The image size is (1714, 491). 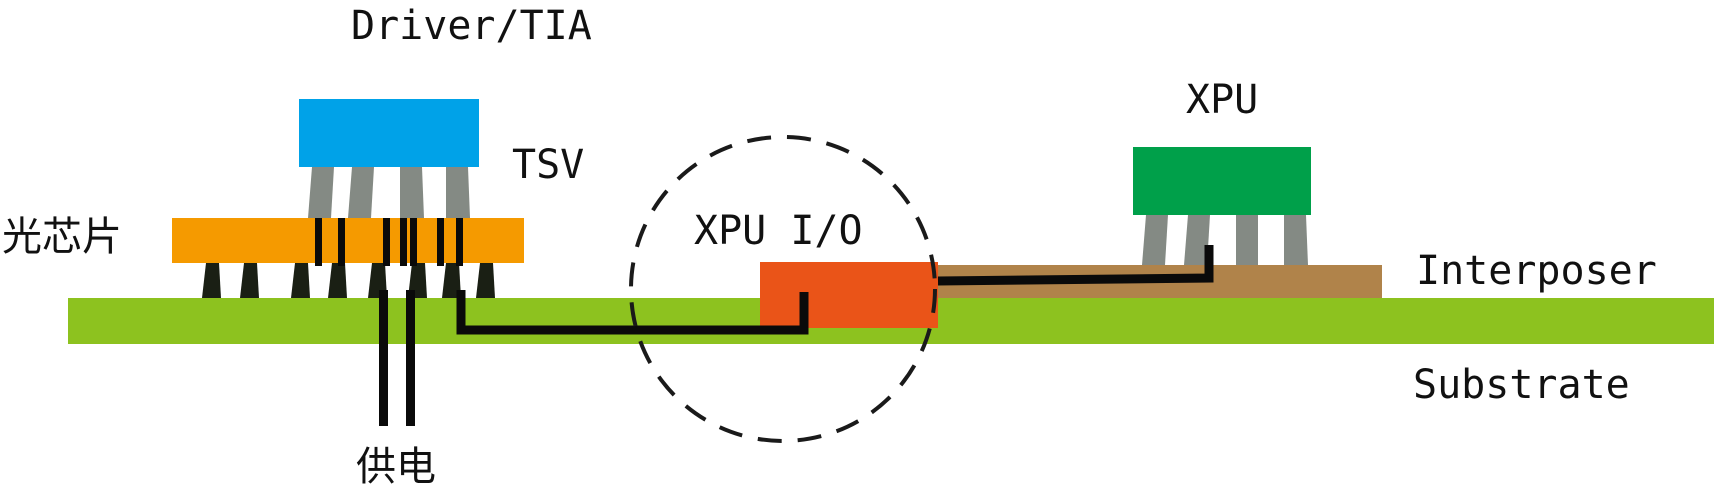 What do you see at coordinates (397, 358) in the screenshot?
I see `power-leads` at bounding box center [397, 358].